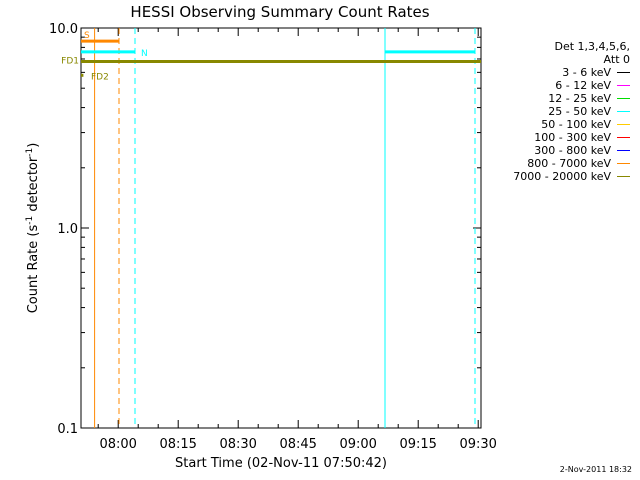  Describe the element at coordinates (579, 98) in the screenshot. I see `legend-label: 12 - 25 keV` at that location.